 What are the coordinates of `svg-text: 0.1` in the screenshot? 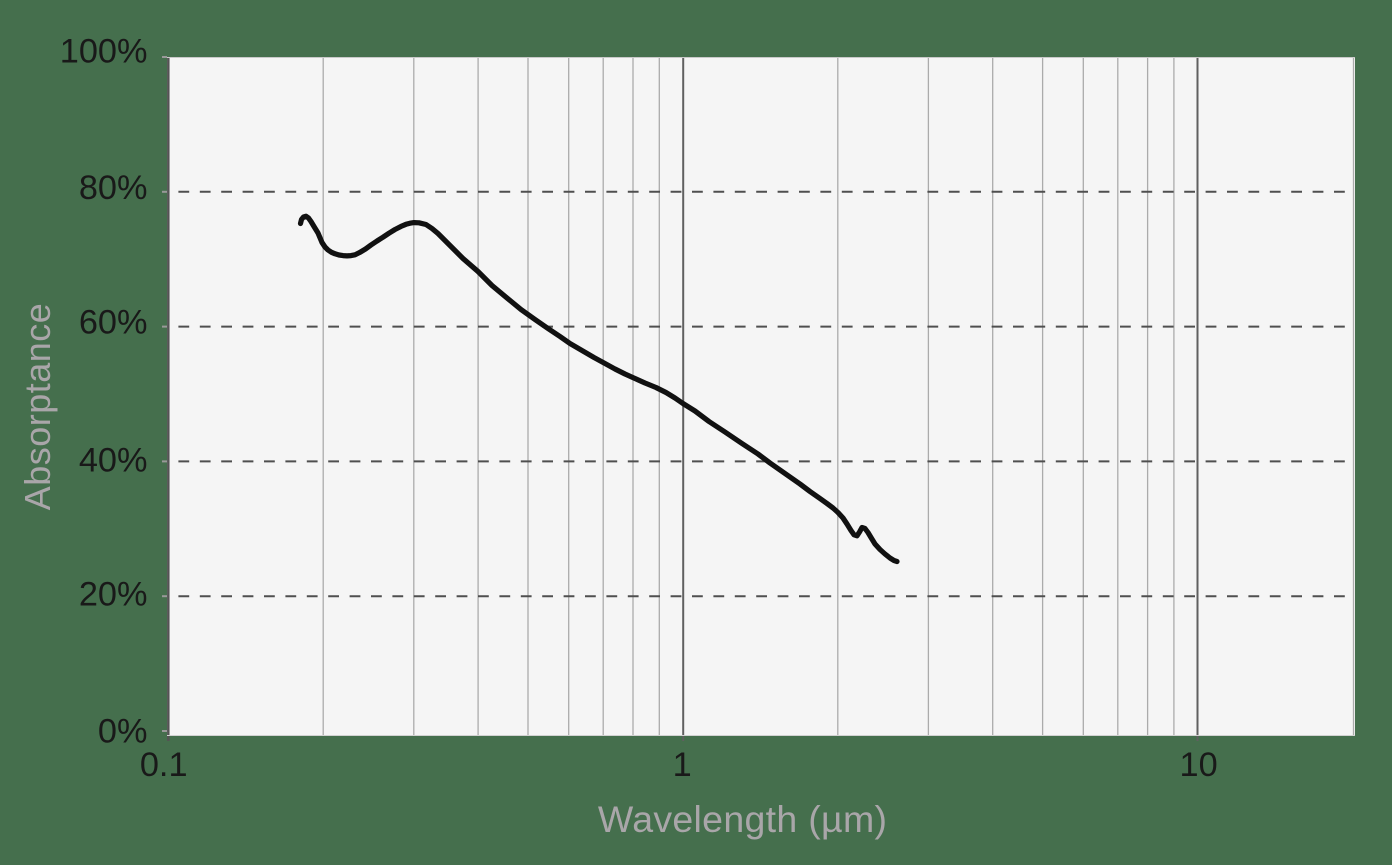 It's located at (164, 765).